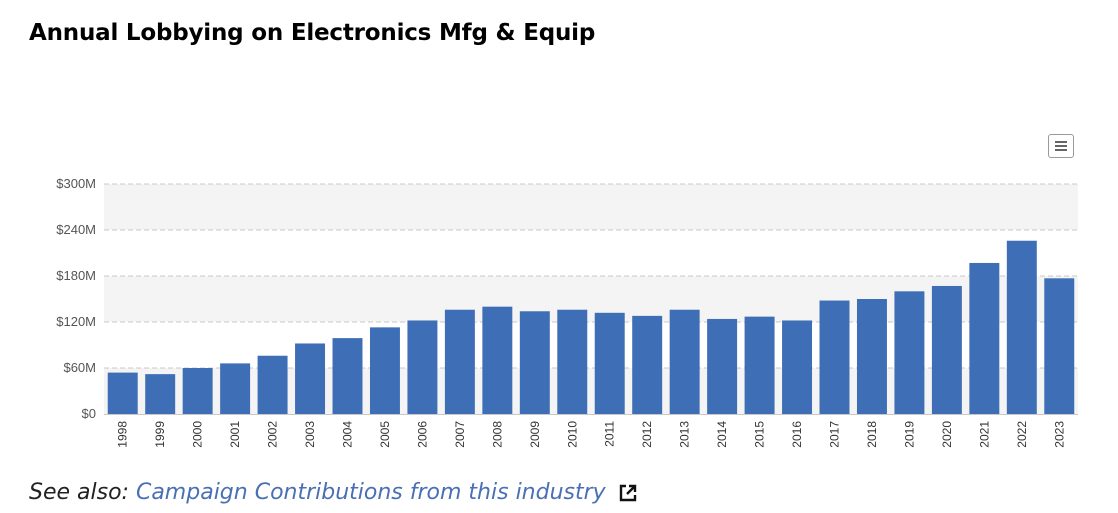 This screenshot has width=1118, height=513. Describe the element at coordinates (722, 434) in the screenshot. I see `x-tick-label: 2014` at that location.